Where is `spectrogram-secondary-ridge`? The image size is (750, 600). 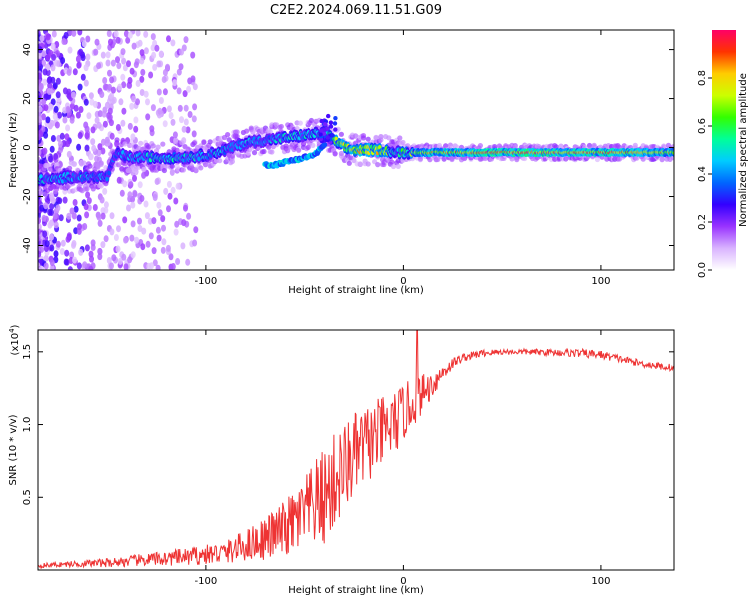
spectrogram-secondary-ridge is located at coordinates (324, 144).